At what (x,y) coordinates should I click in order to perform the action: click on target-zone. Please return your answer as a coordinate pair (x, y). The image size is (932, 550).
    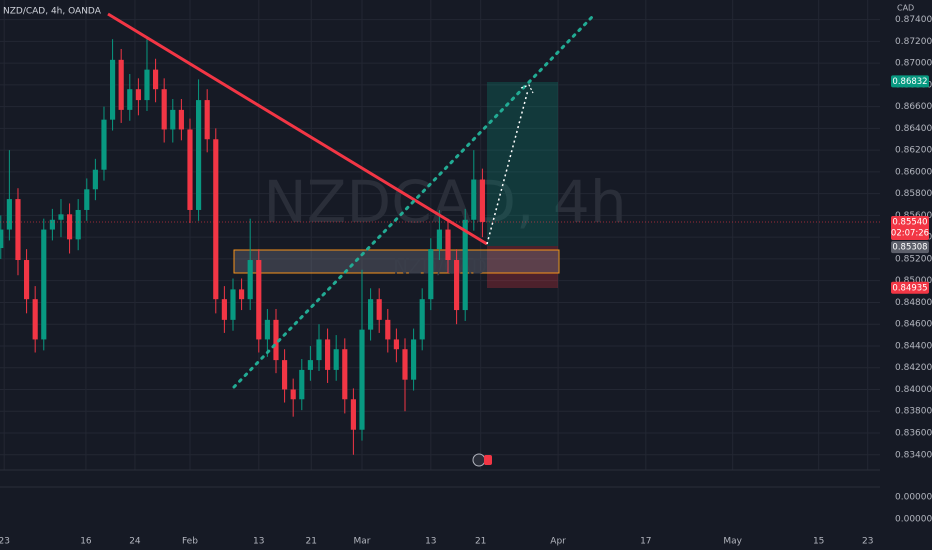
    Looking at the image, I should click on (522, 164).